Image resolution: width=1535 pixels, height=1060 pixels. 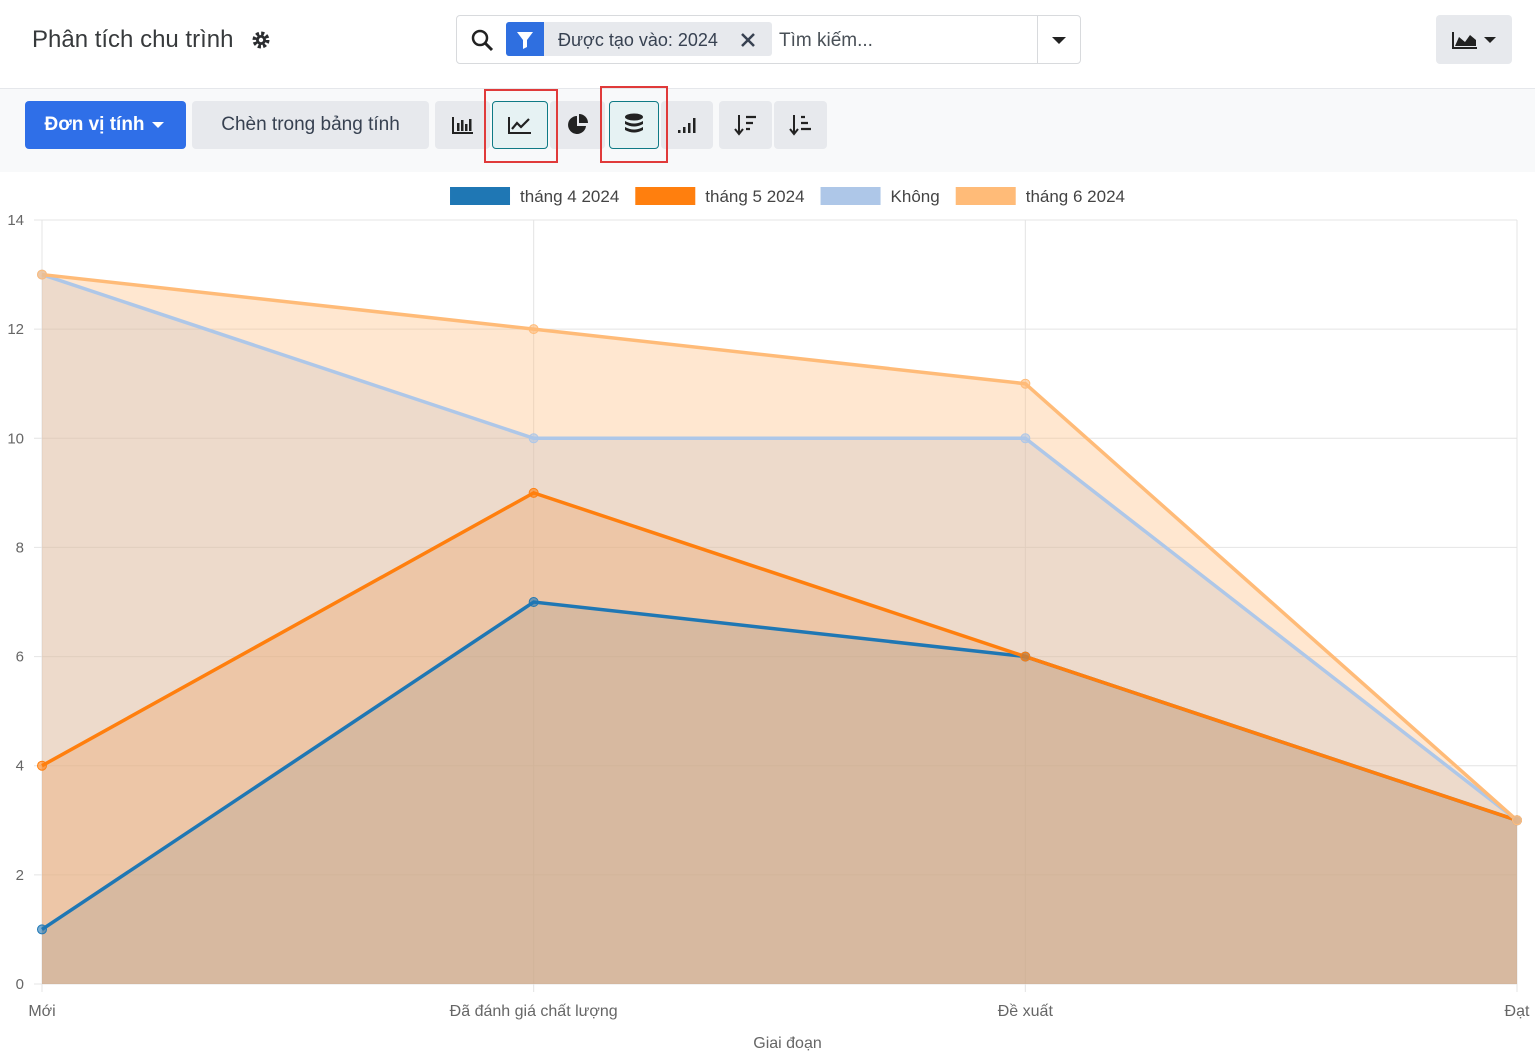 What do you see at coordinates (94, 124) in the screenshot?
I see `measure-label: Đơn vị tính` at bounding box center [94, 124].